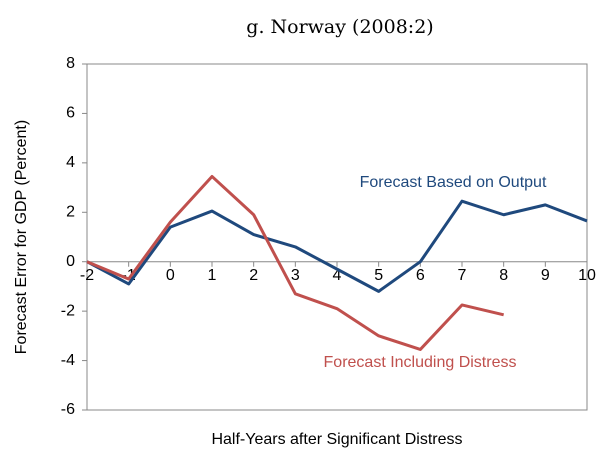  Describe the element at coordinates (70, 212) in the screenshot. I see `y-tick-label: 2` at that location.